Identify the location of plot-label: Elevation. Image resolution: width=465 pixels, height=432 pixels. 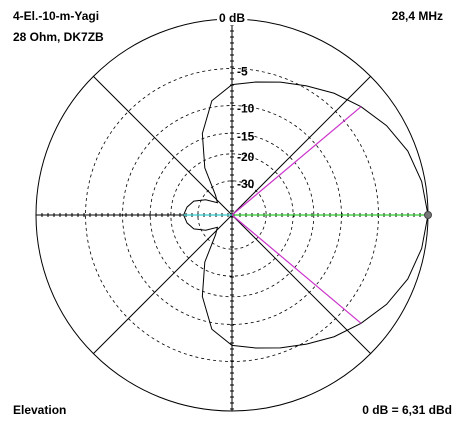
(39, 410).